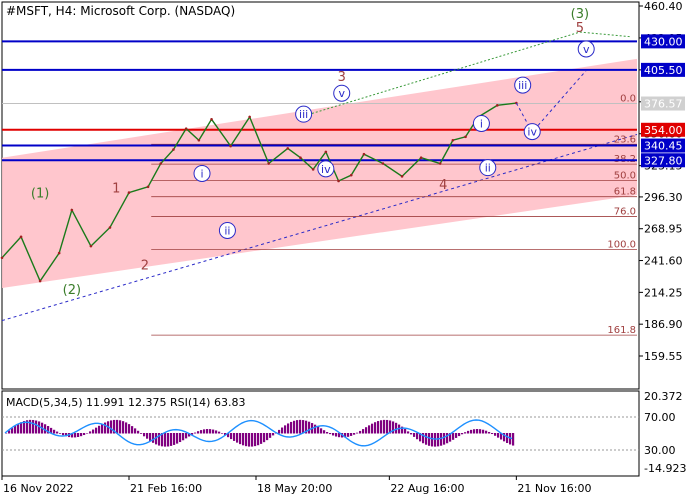  What do you see at coordinates (663, 103) in the screenshot?
I see `current-price-badge` at bounding box center [663, 103].